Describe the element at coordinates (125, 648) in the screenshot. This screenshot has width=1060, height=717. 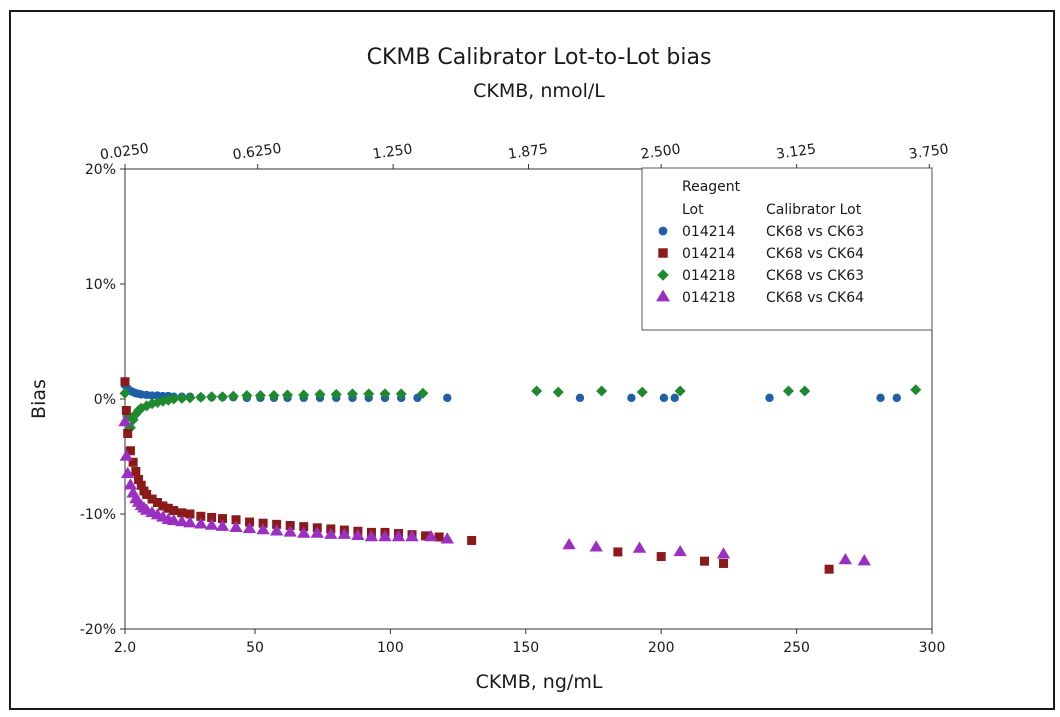
I see `x-tick-label: 2.0` at that location.